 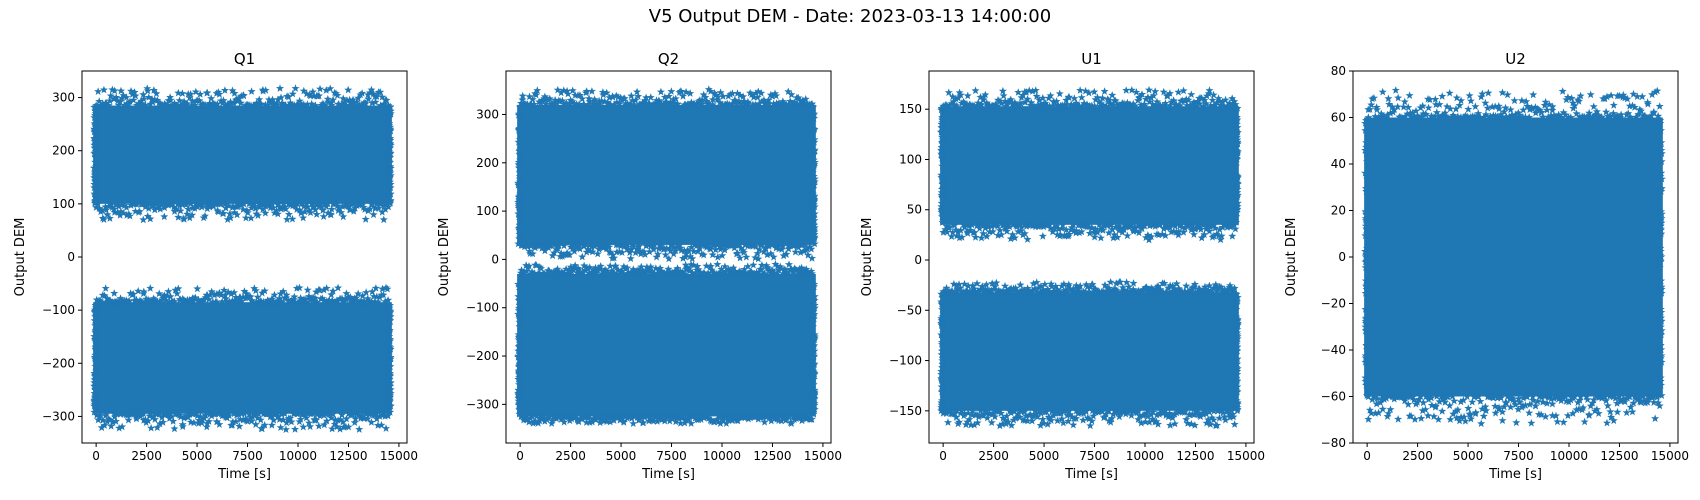 I want to click on x-axis-label: Time [s], so click(x=1515, y=474).